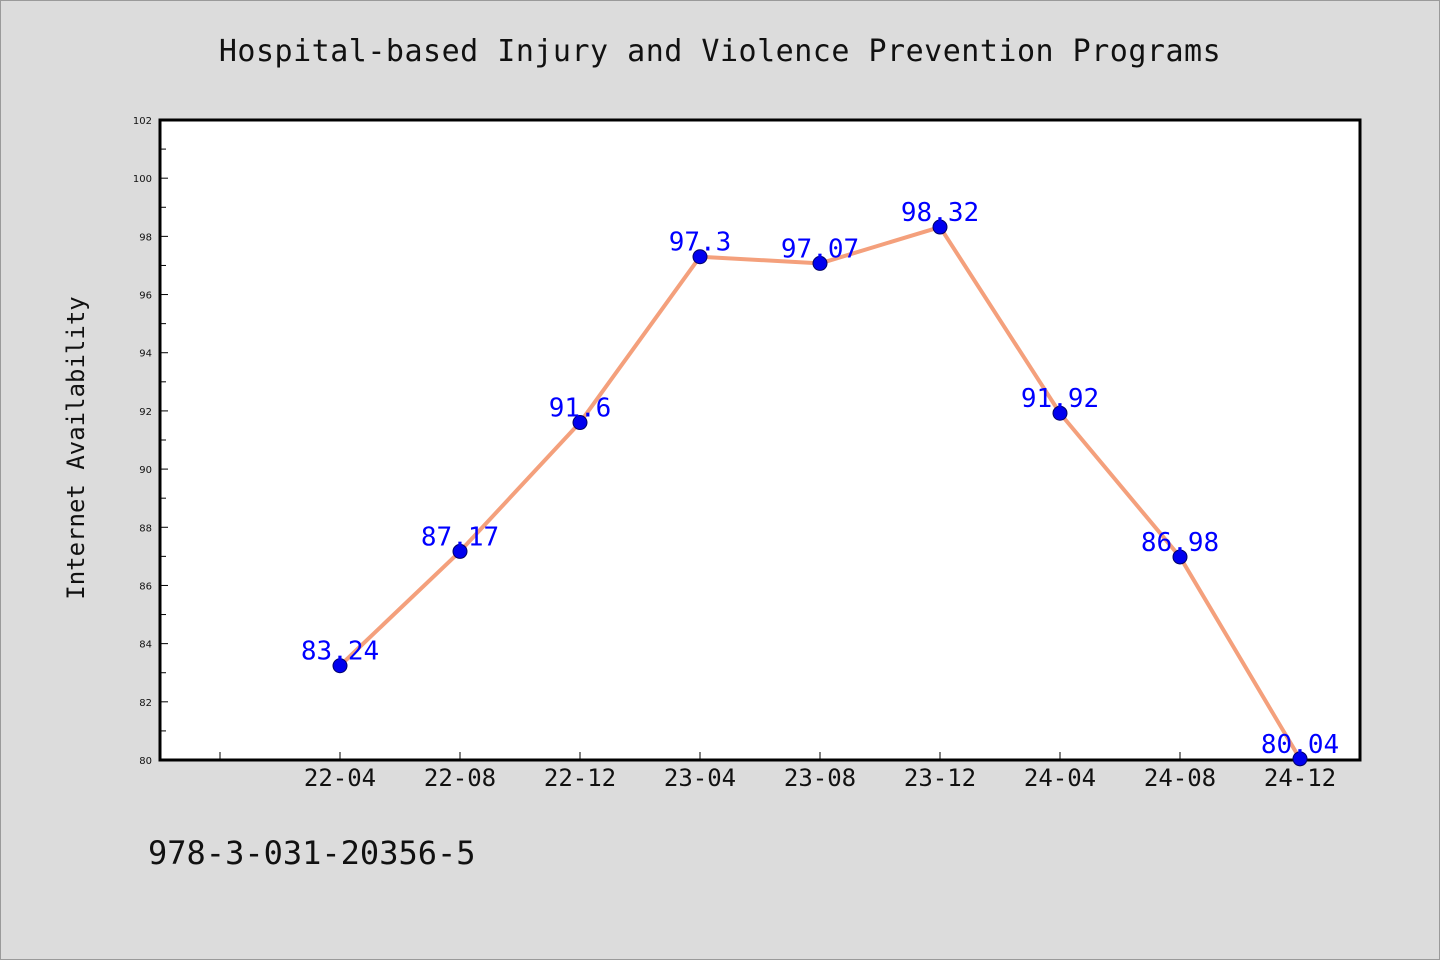 This screenshot has width=1440, height=960. I want to click on data-label: 83.24, so click(340, 652).